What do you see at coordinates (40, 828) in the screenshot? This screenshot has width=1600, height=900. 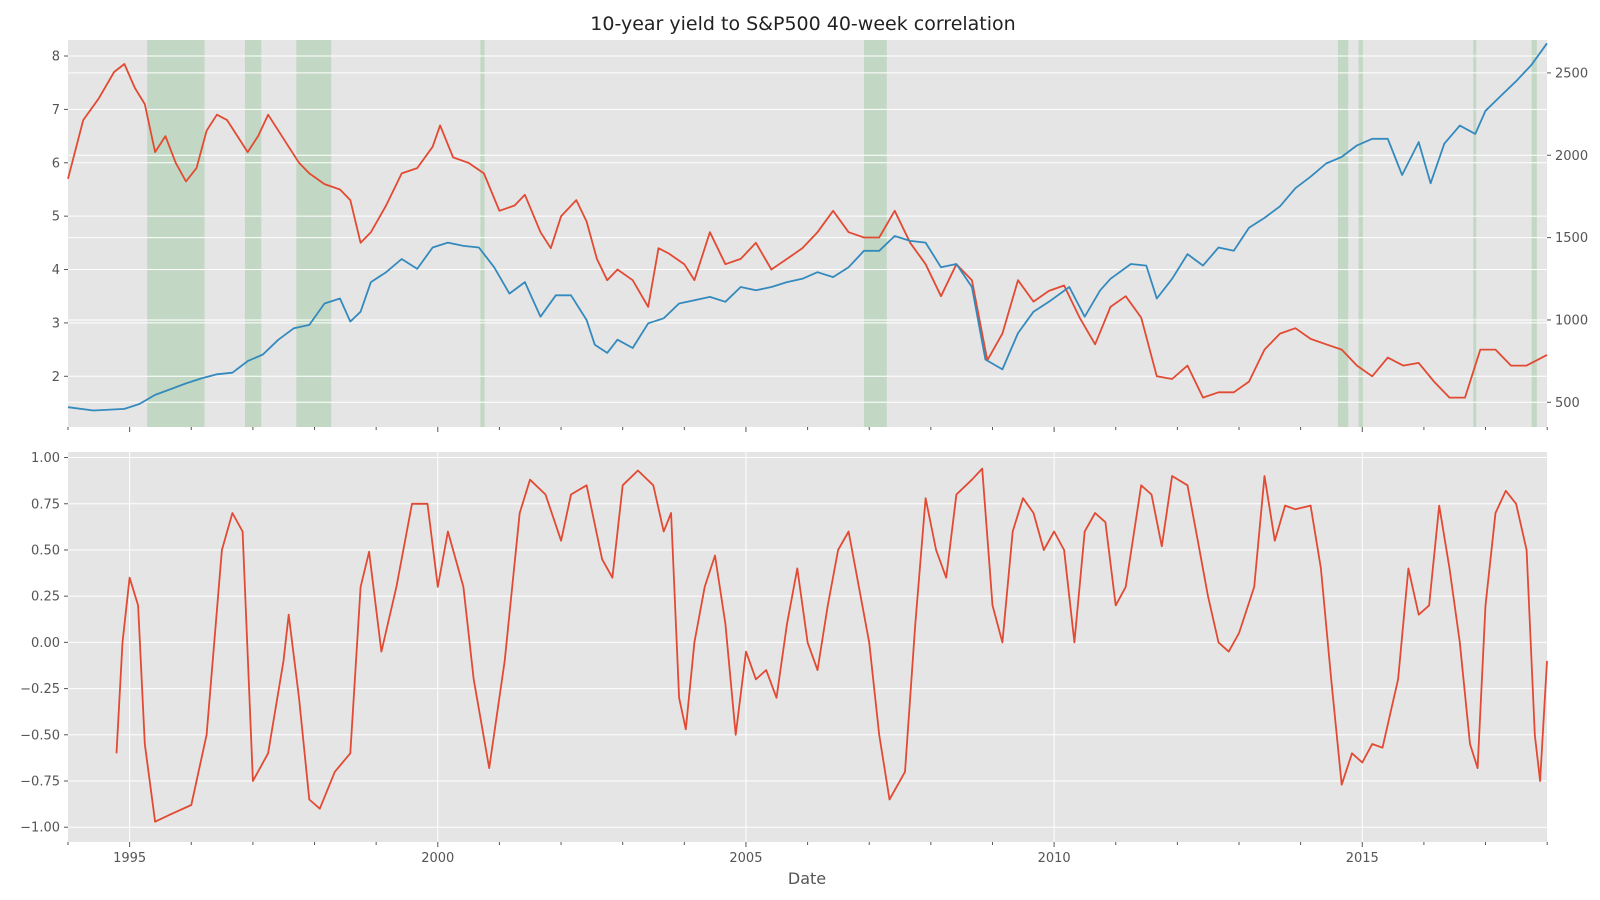 I see `bottom-y-tick-label: −1.00` at bounding box center [40, 828].